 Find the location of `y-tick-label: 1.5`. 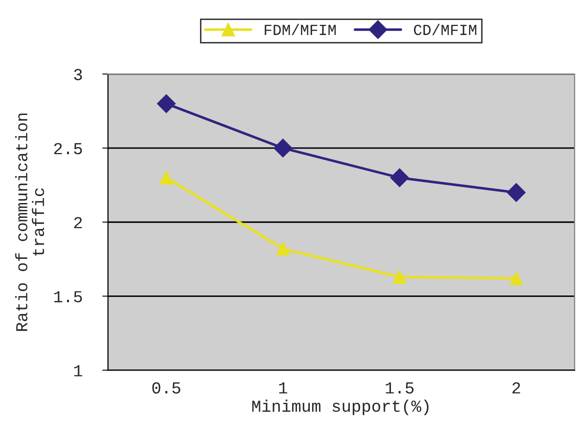

y-tick-label: 1.5 is located at coordinates (68, 296).